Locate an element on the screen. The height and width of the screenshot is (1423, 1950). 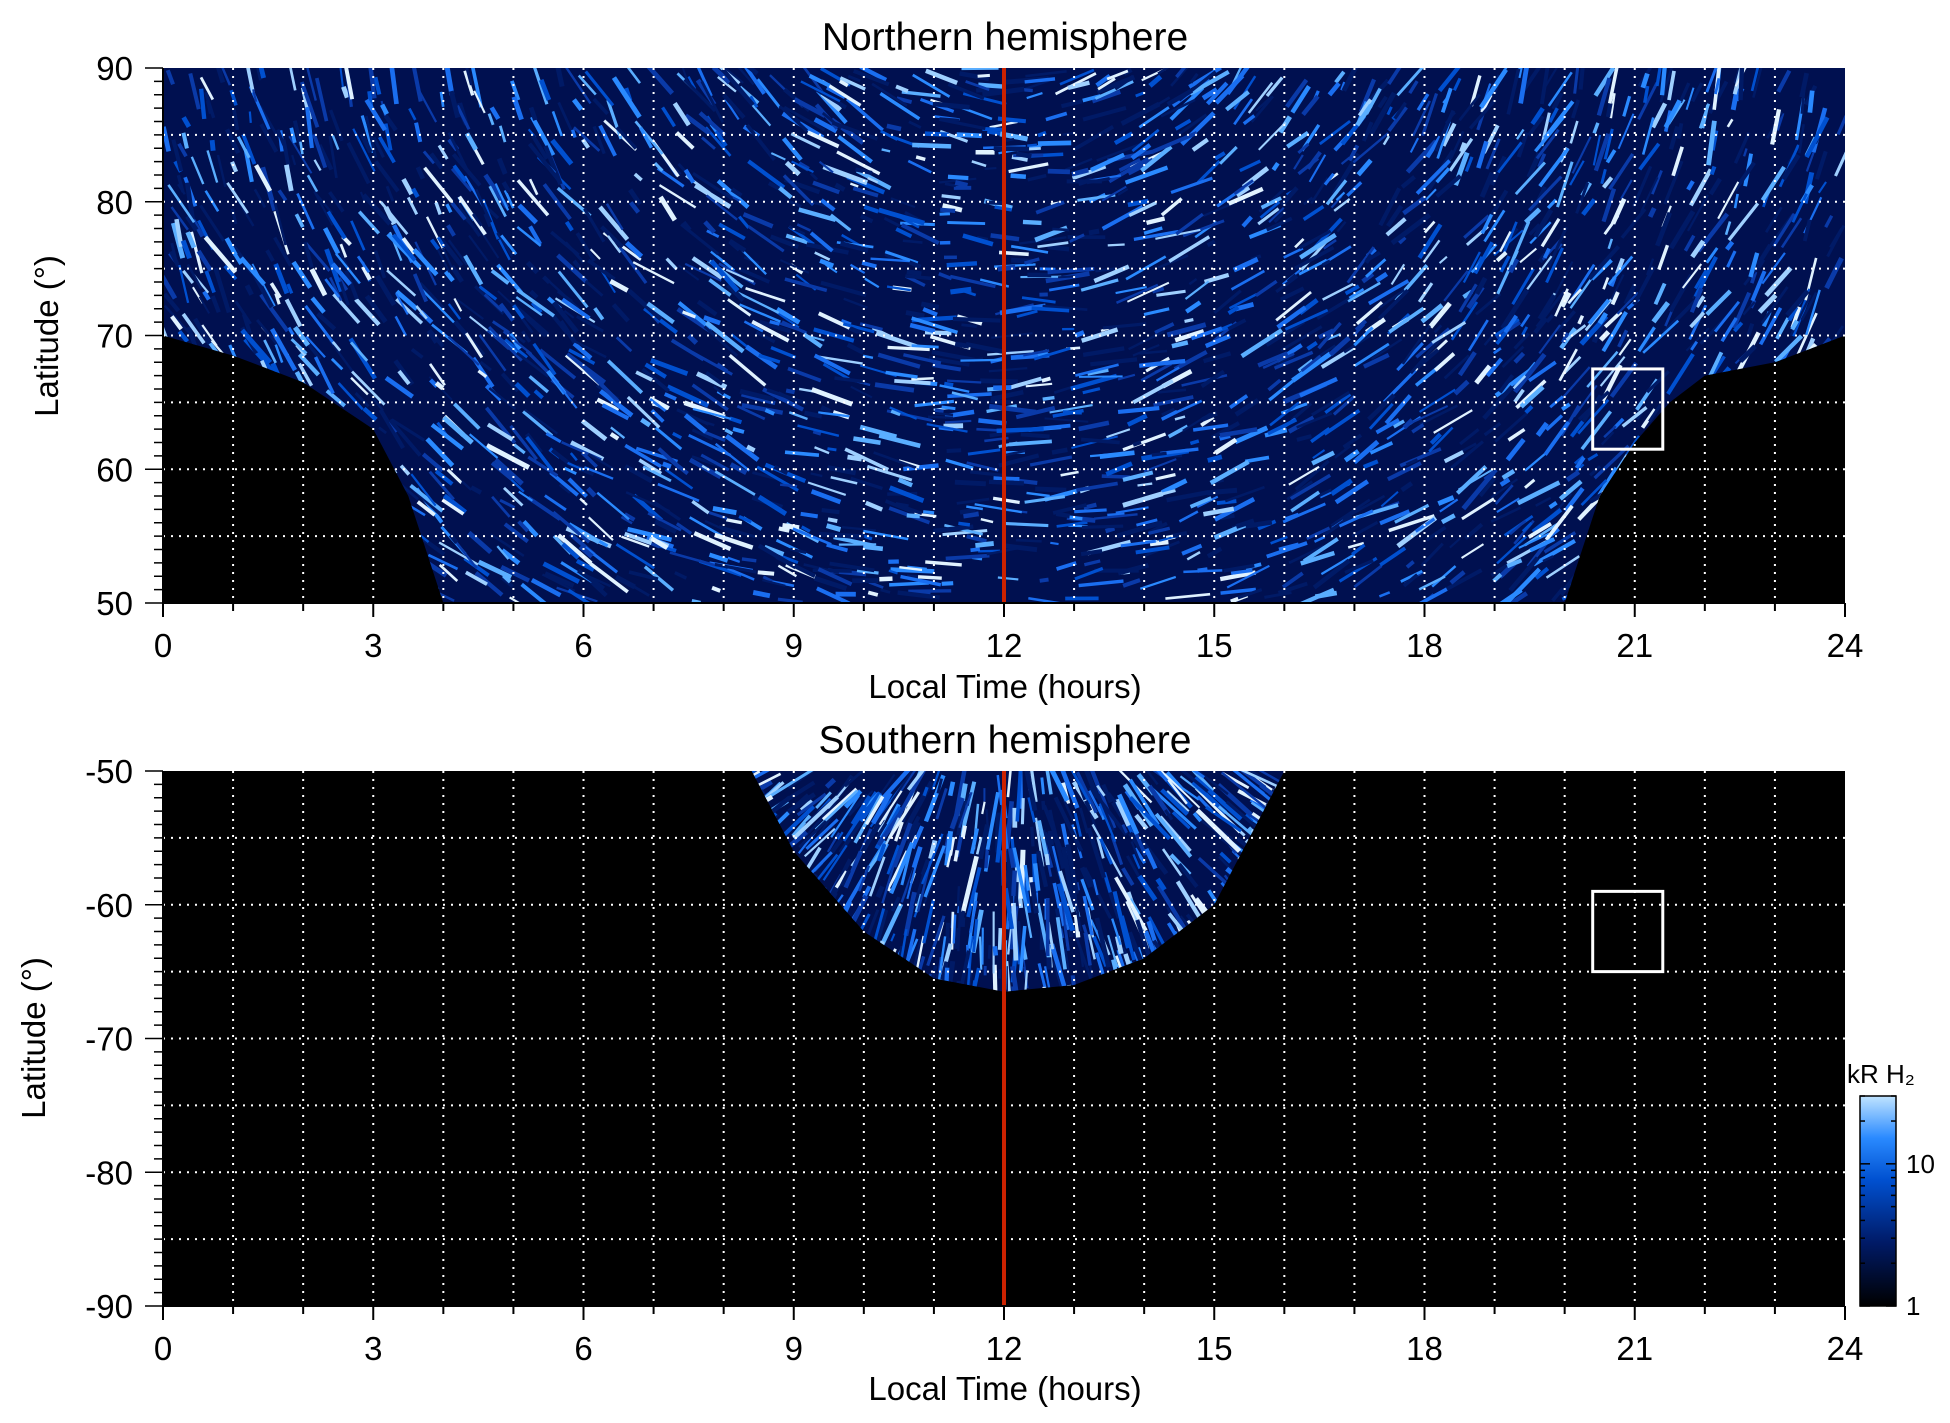
y-tick-label: 70 is located at coordinates (114, 336).